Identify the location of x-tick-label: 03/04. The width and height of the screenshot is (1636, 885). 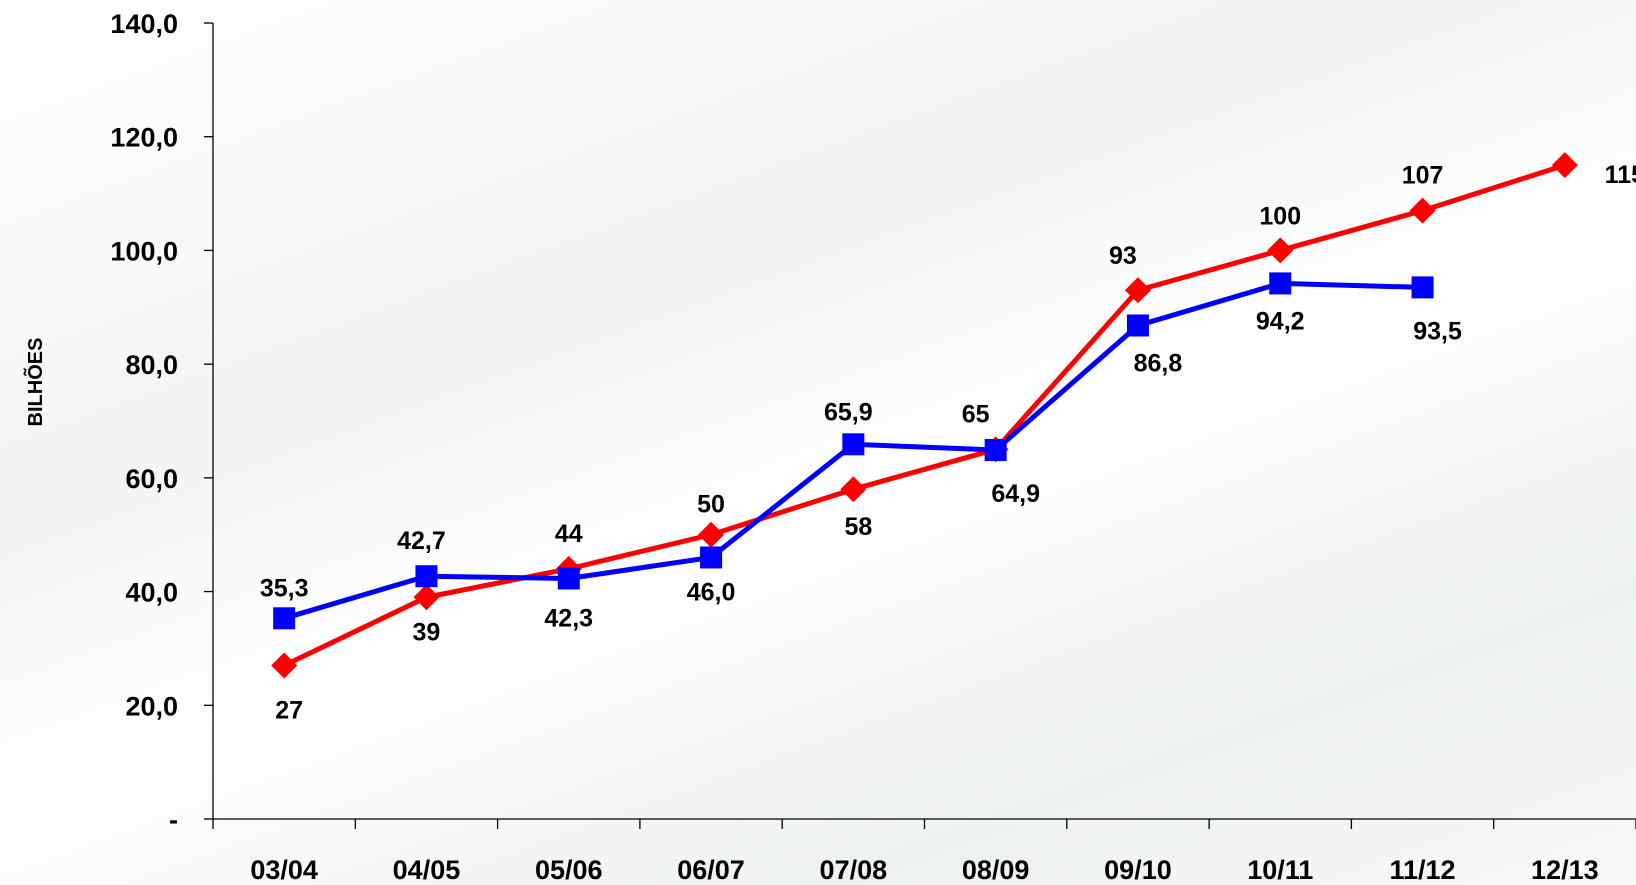
(284, 870).